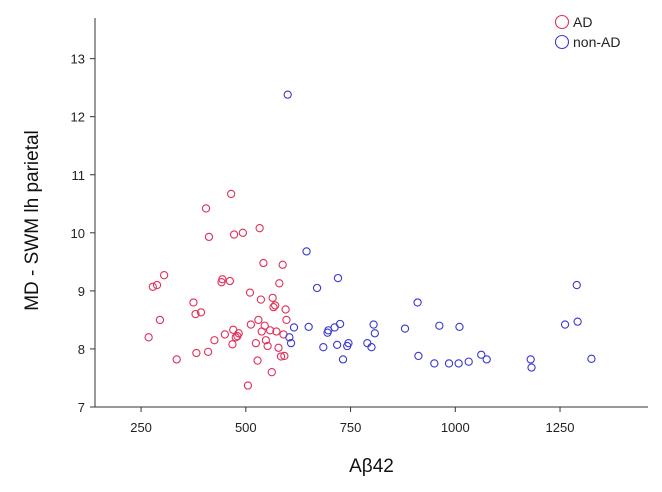 The image size is (662, 492). What do you see at coordinates (81, 407) in the screenshot?
I see `y-tick-label: 7` at bounding box center [81, 407].